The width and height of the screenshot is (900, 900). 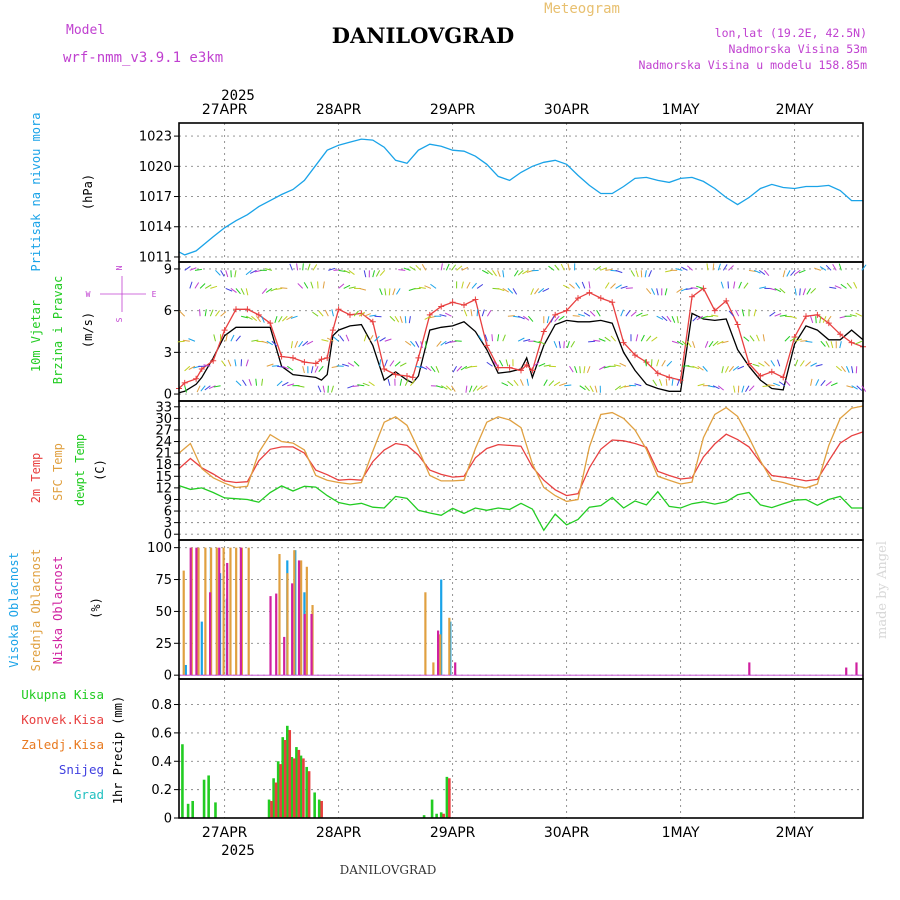 What do you see at coordinates (88, 294) in the screenshot?
I see `compass-west: W` at bounding box center [88, 294].